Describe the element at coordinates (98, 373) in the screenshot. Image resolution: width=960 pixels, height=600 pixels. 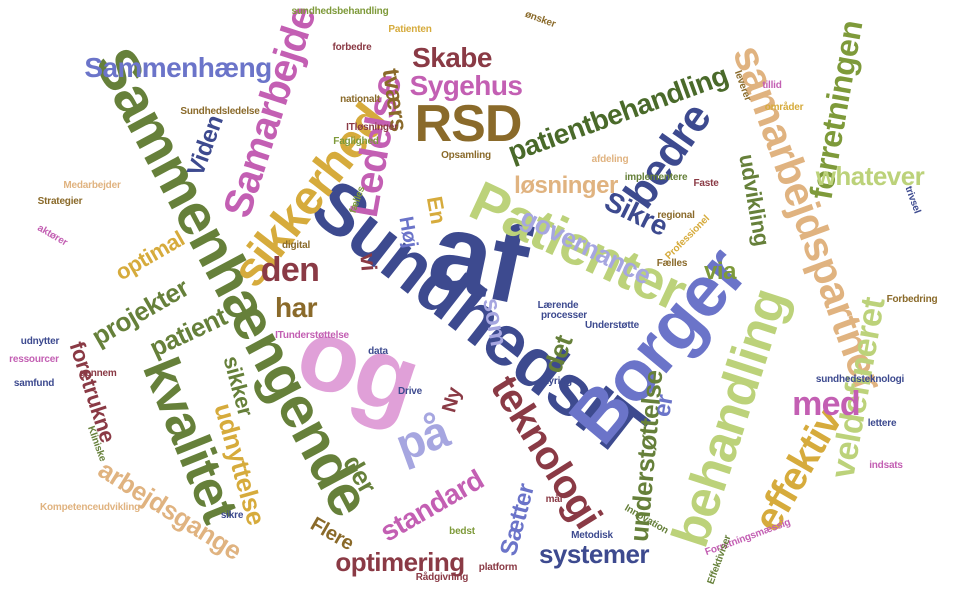
I see `word-gennem: gennem` at that location.